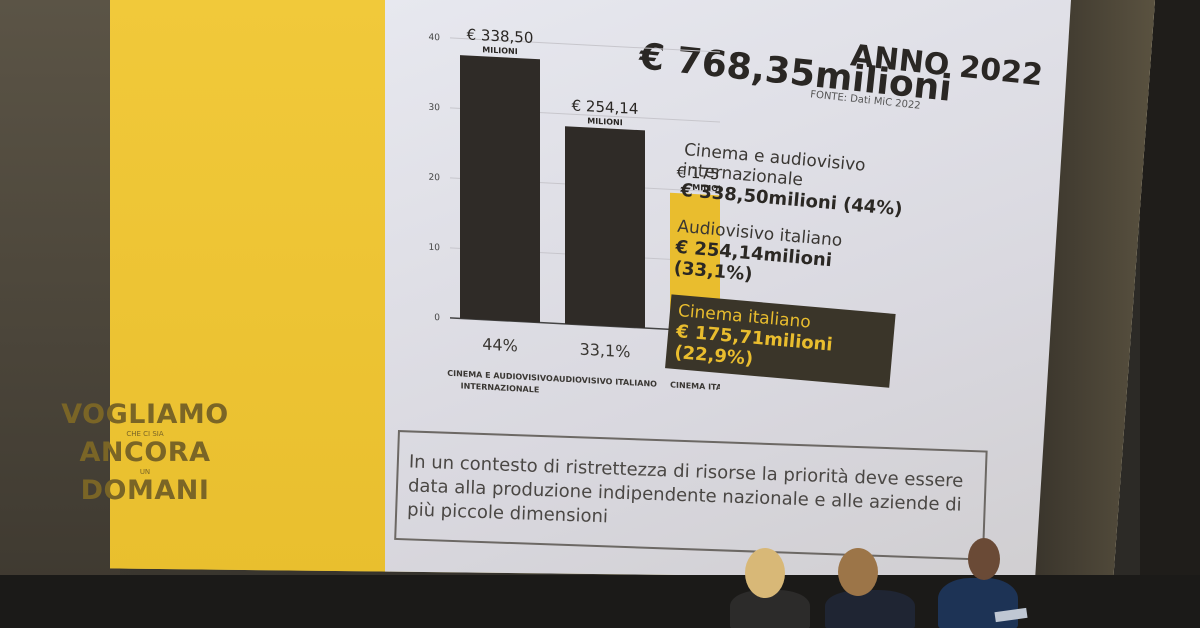 This screenshot has height=628, width=1200. What do you see at coordinates (435, 38) in the screenshot?
I see `y-tick-label: 40` at bounding box center [435, 38].